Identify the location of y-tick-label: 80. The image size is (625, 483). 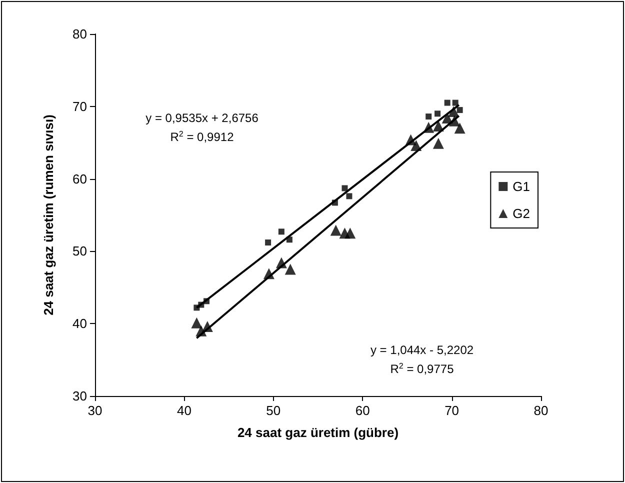
(79, 34).